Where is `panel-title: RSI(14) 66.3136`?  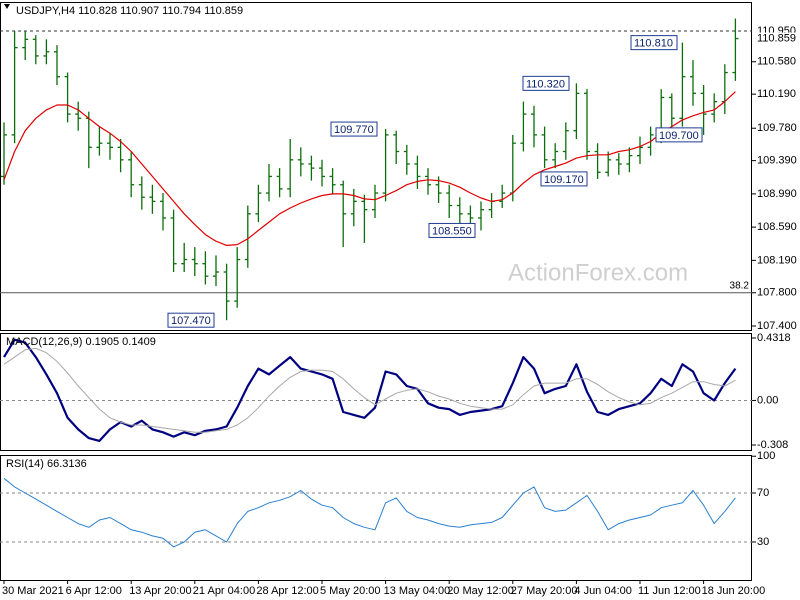
panel-title: RSI(14) 66.3136 is located at coordinates (46, 464).